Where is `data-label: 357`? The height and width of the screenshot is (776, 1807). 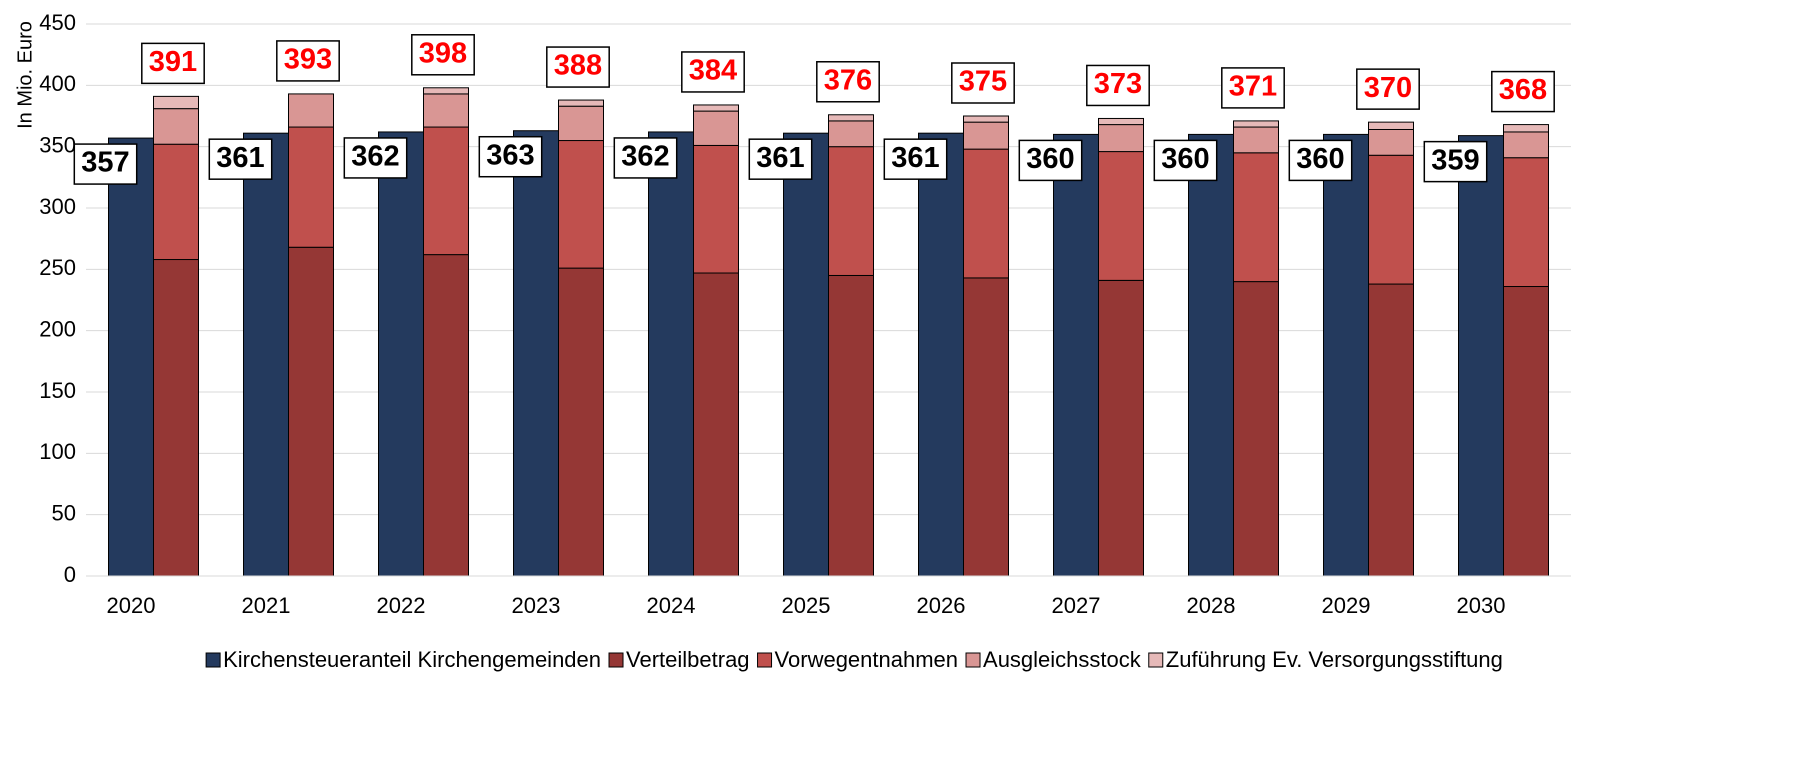 data-label: 357 is located at coordinates (105, 163).